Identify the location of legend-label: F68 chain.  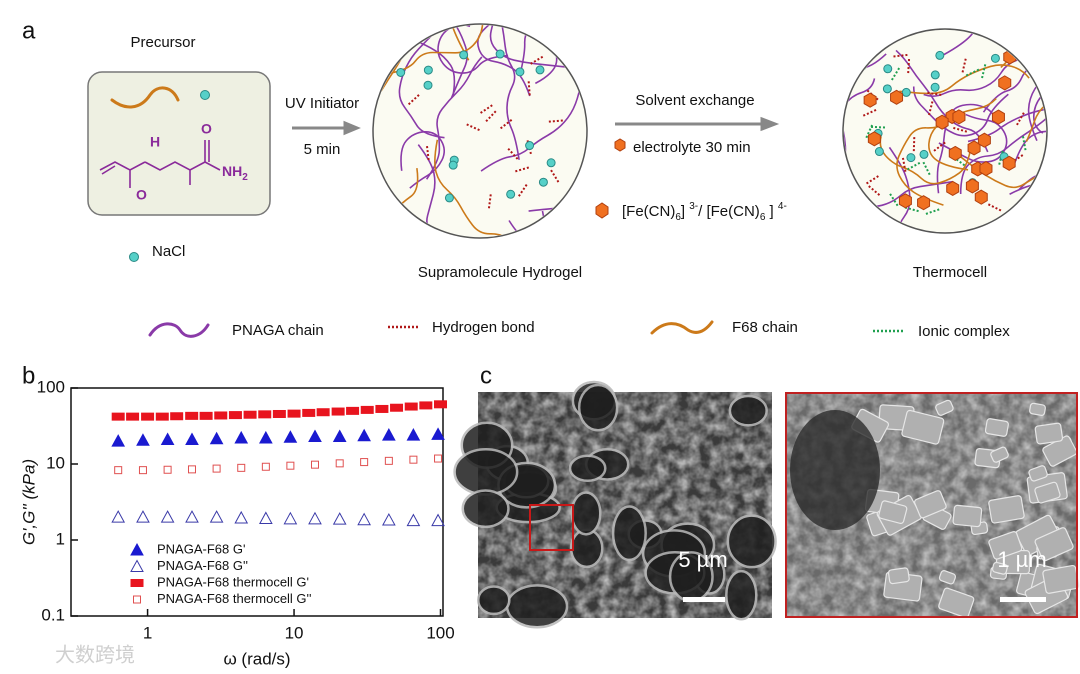
(765, 327).